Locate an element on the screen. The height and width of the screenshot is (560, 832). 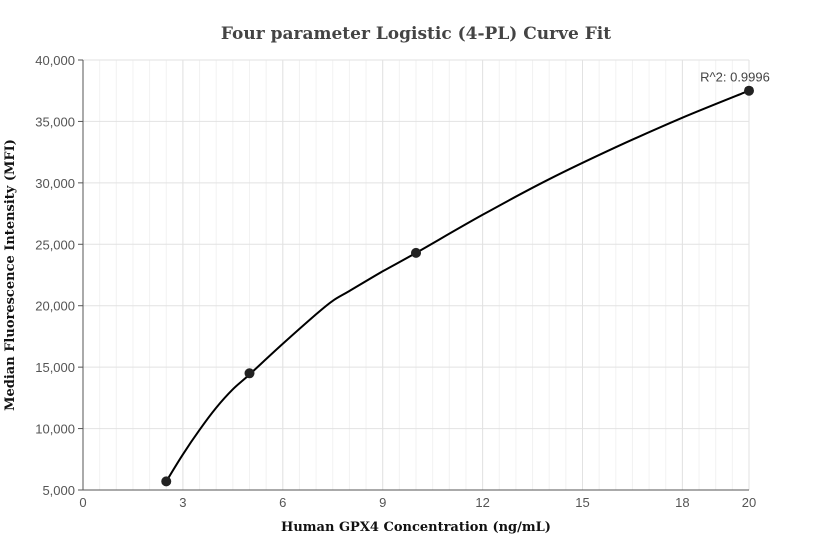
x-tick-label: 12 is located at coordinates (482, 502).